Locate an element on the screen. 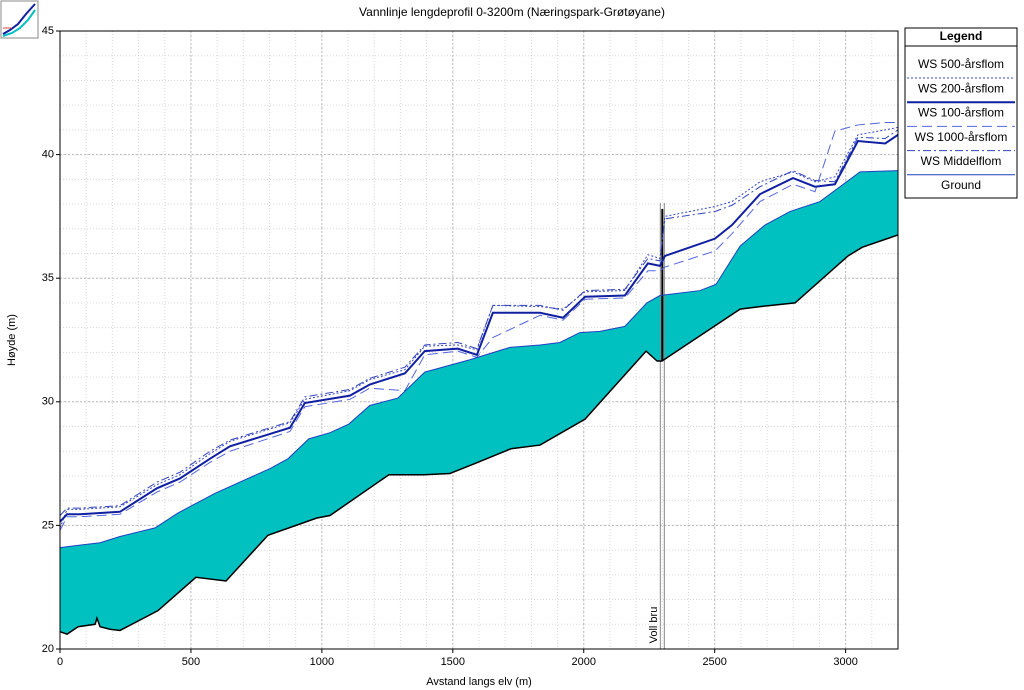 The image size is (1024, 690). y-tick-label: 40 is located at coordinates (48, 155).